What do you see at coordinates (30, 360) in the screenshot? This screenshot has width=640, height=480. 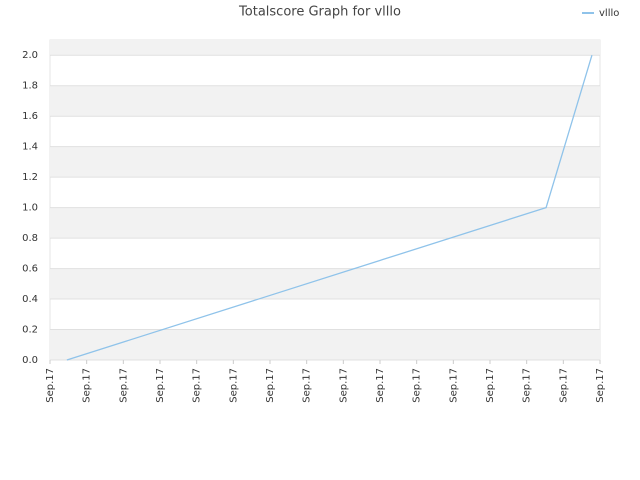 I see `y-tick-label: 0.0` at bounding box center [30, 360].